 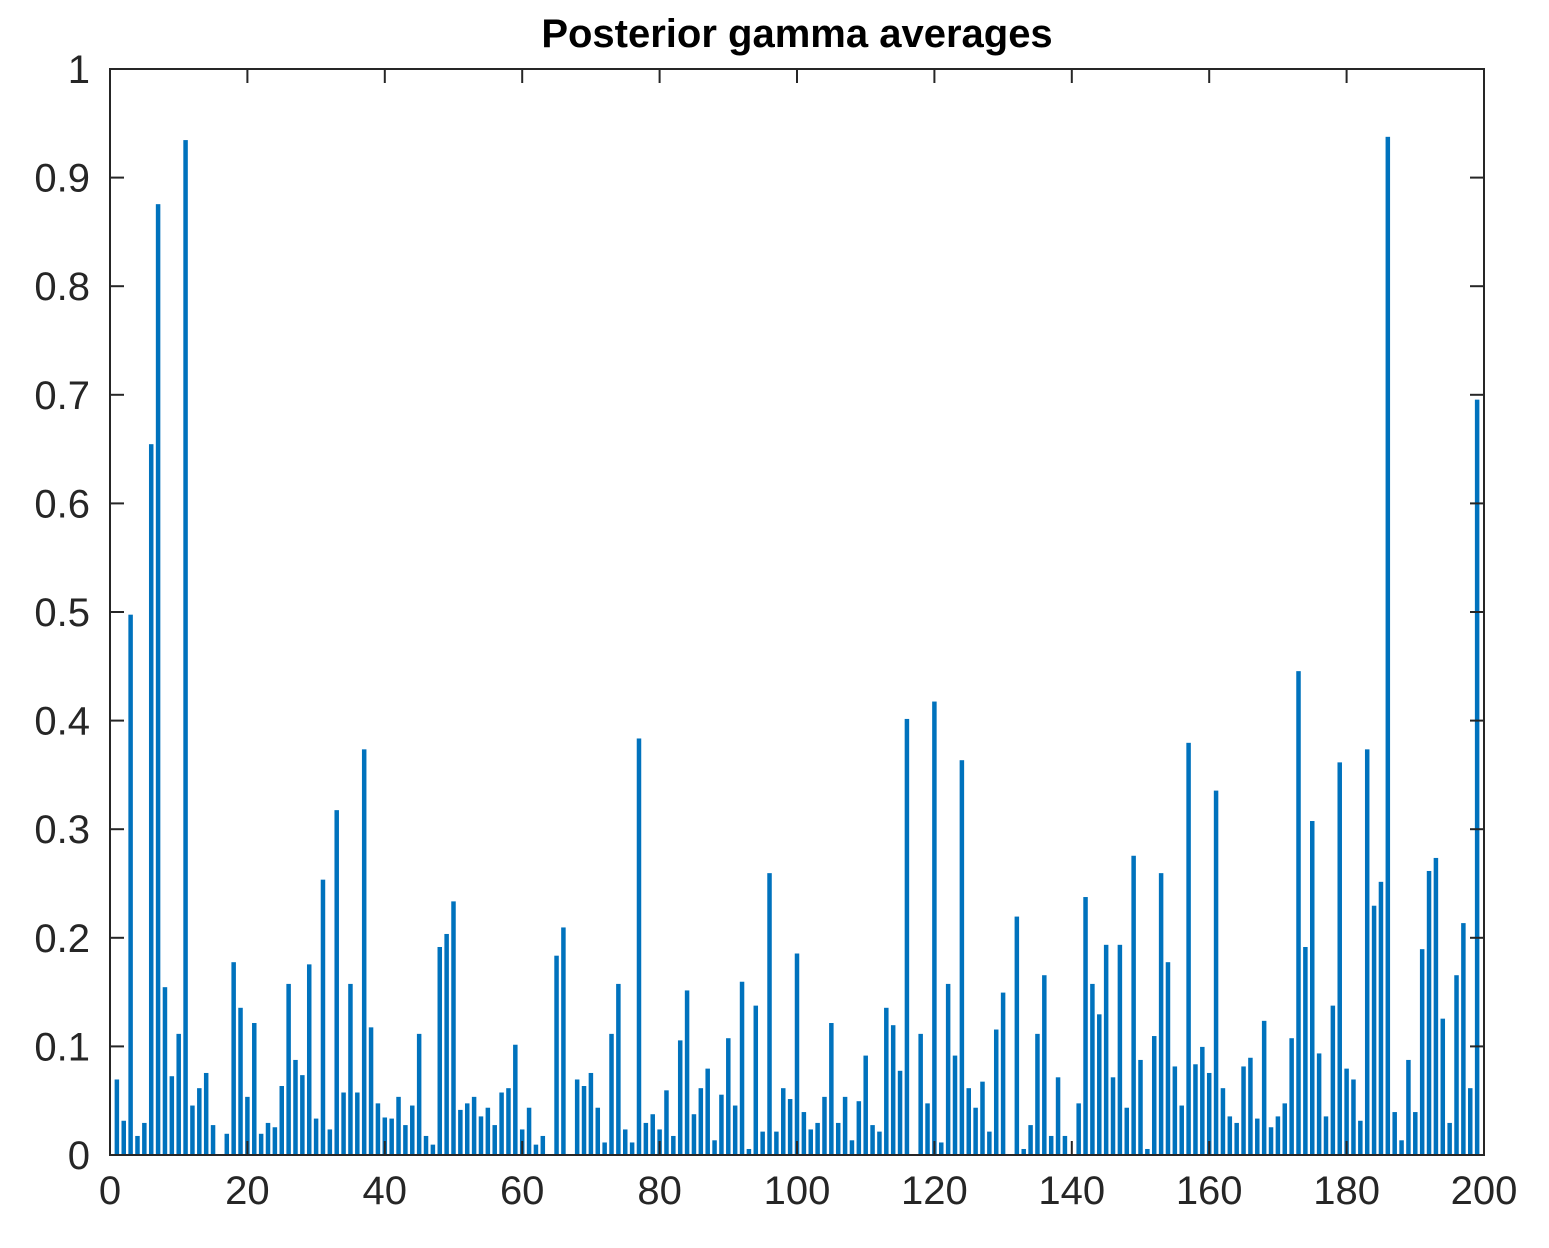 What do you see at coordinates (62, 396) in the screenshot?
I see `y-tick-label: 0.7` at bounding box center [62, 396].